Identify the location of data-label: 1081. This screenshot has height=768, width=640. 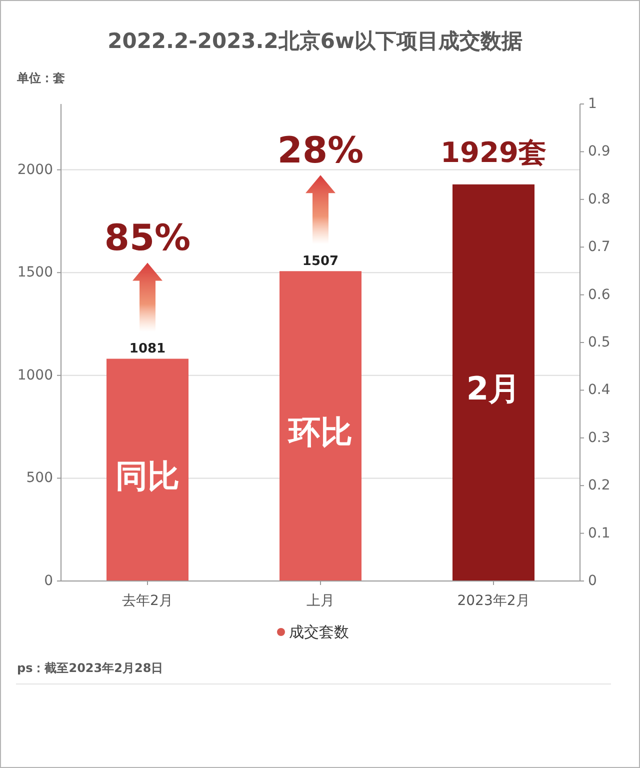
(147, 349).